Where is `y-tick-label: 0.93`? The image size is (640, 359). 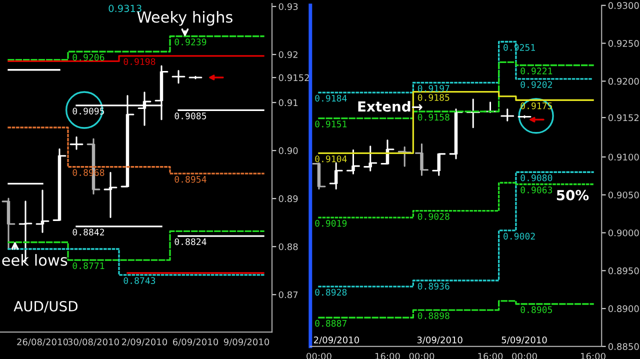
y-tick-label: 0.93 is located at coordinates (288, 6).